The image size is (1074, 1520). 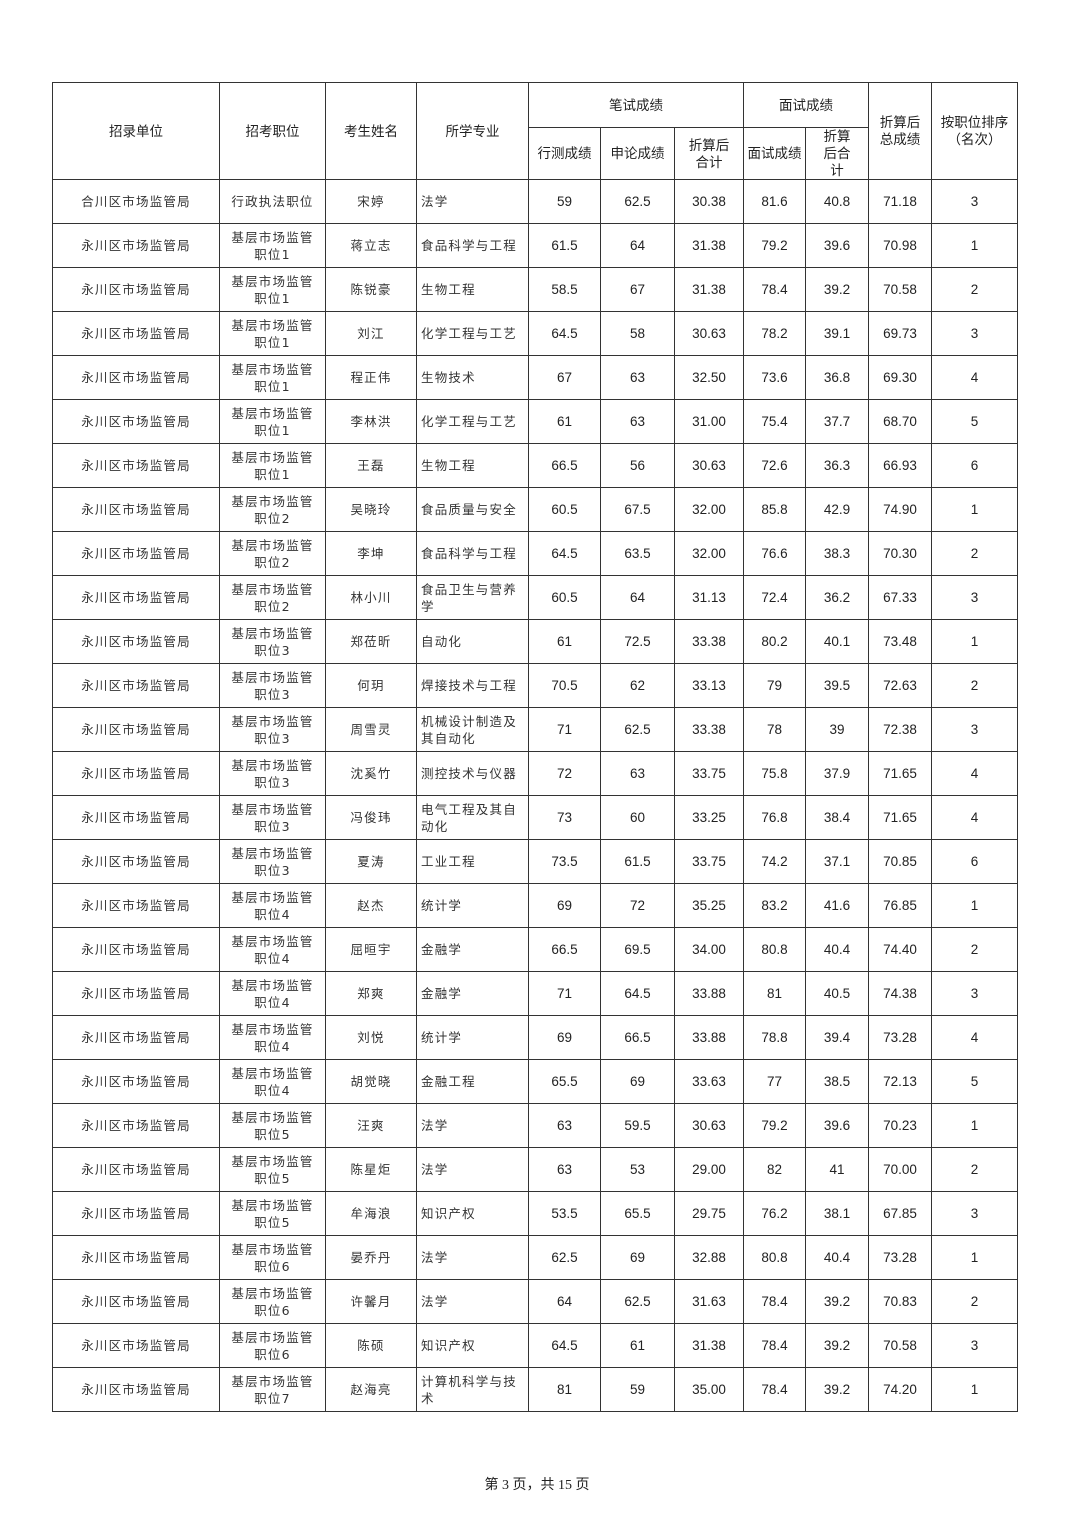 I want to click on cell-total: 70.98, so click(x=900, y=245).